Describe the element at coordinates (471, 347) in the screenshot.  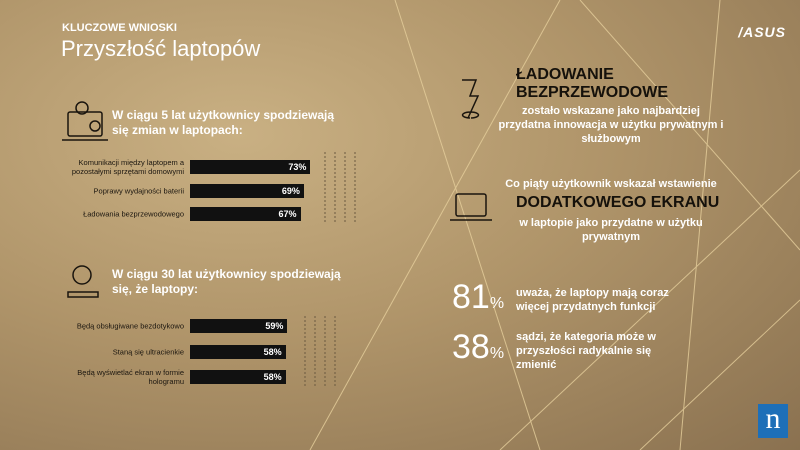
I see `stat-number: 38` at that location.